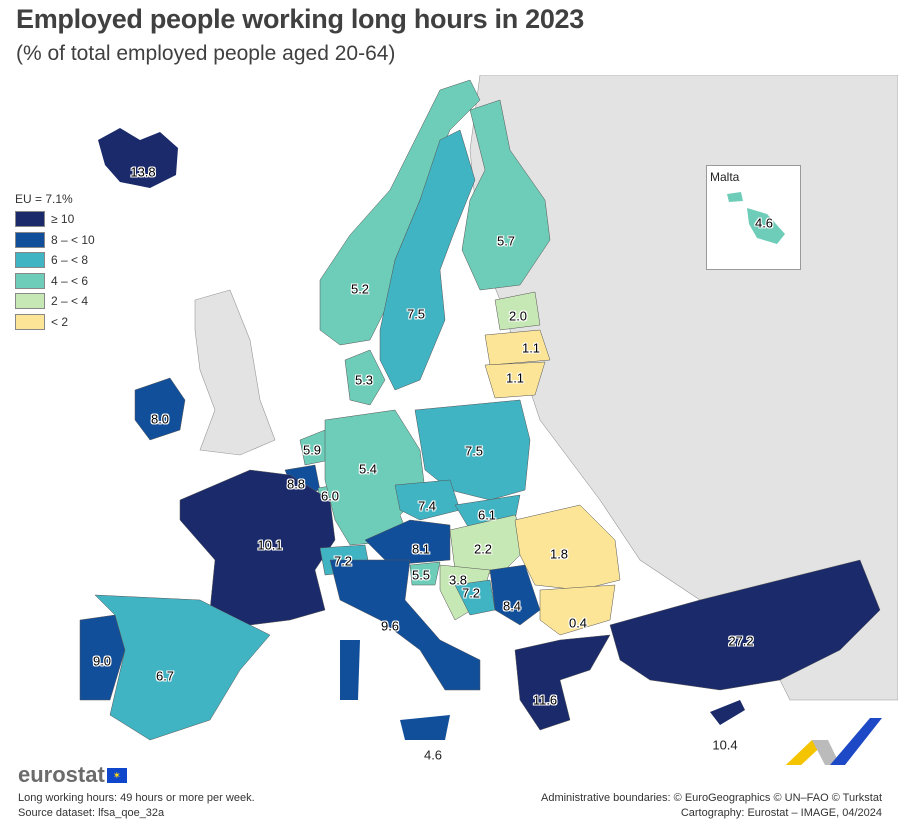 The image size is (898, 837). I want to click on map-subtitle: (% of total employed people aged 20-64), so click(206, 53).